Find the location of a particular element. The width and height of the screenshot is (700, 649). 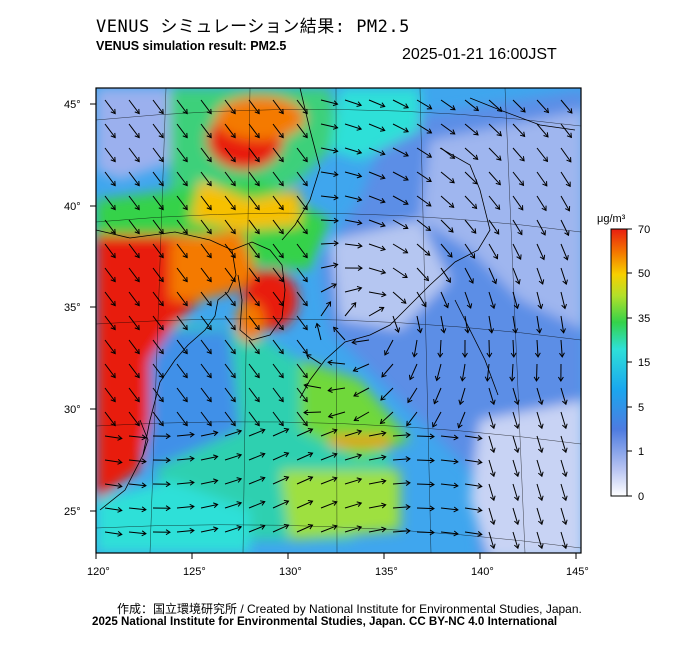

lat-tick-label: 25° is located at coordinates (72, 512).